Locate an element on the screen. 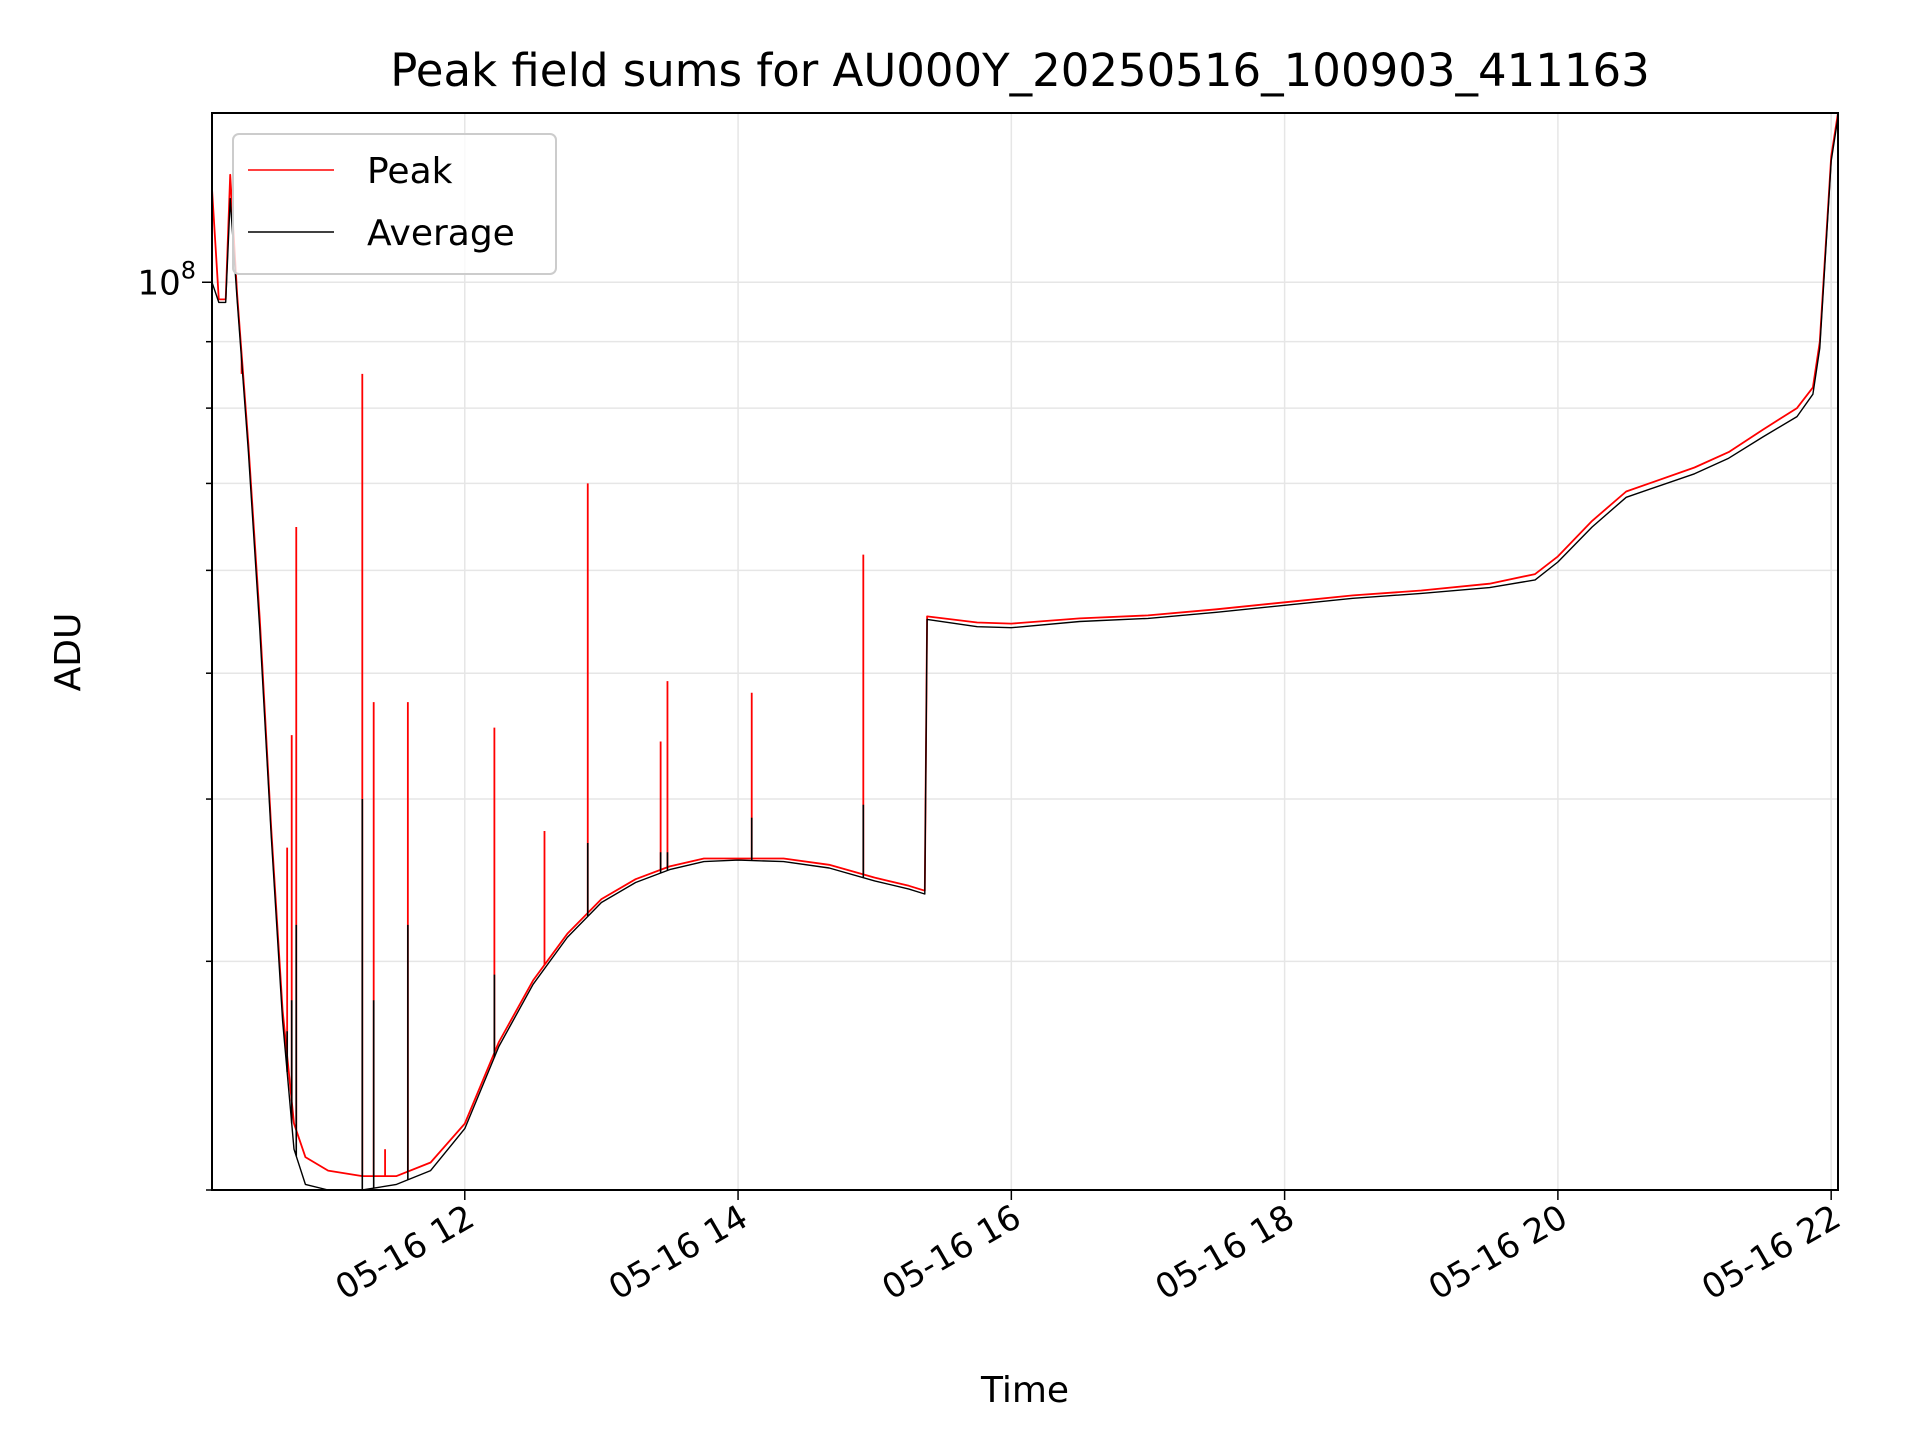 This screenshot has width=1920, height=1440. legend-box is located at coordinates (394, 204).